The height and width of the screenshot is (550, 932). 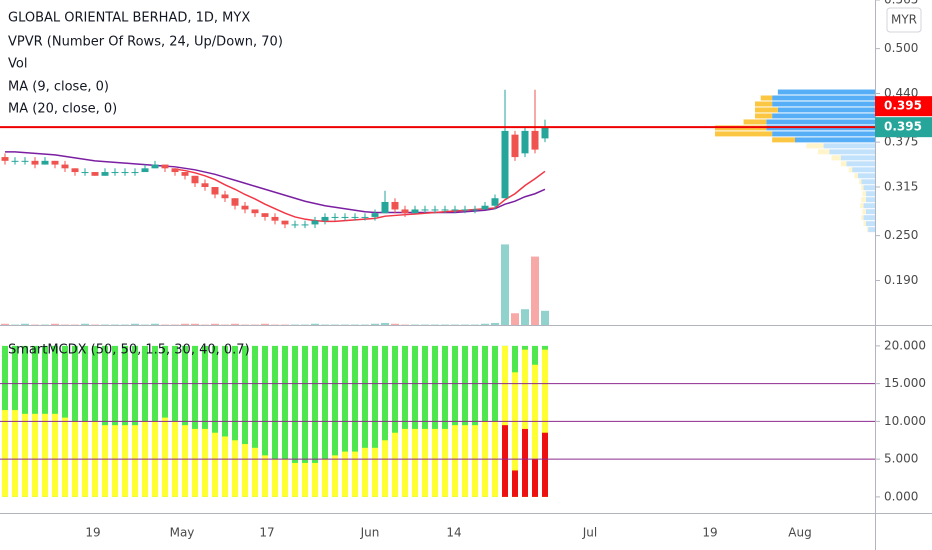 What do you see at coordinates (17, 64) in the screenshot?
I see `legend: Vol` at bounding box center [17, 64].